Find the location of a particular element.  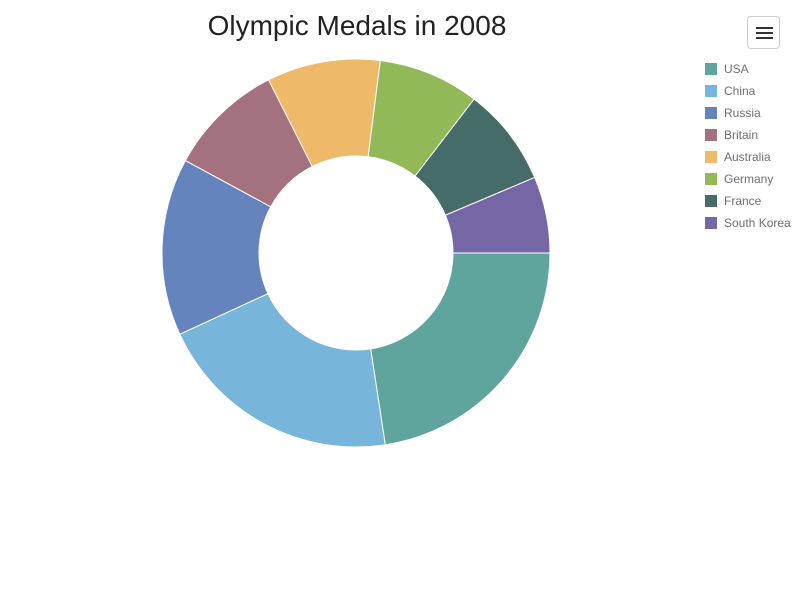

legend-label: South Korea is located at coordinates (757, 223).